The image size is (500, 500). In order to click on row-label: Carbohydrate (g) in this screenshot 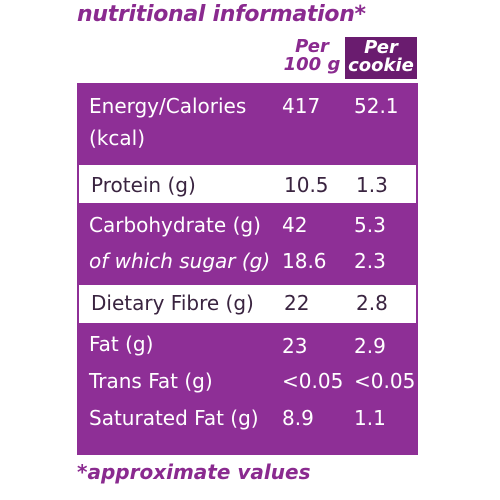, I will do `click(175, 225)`.